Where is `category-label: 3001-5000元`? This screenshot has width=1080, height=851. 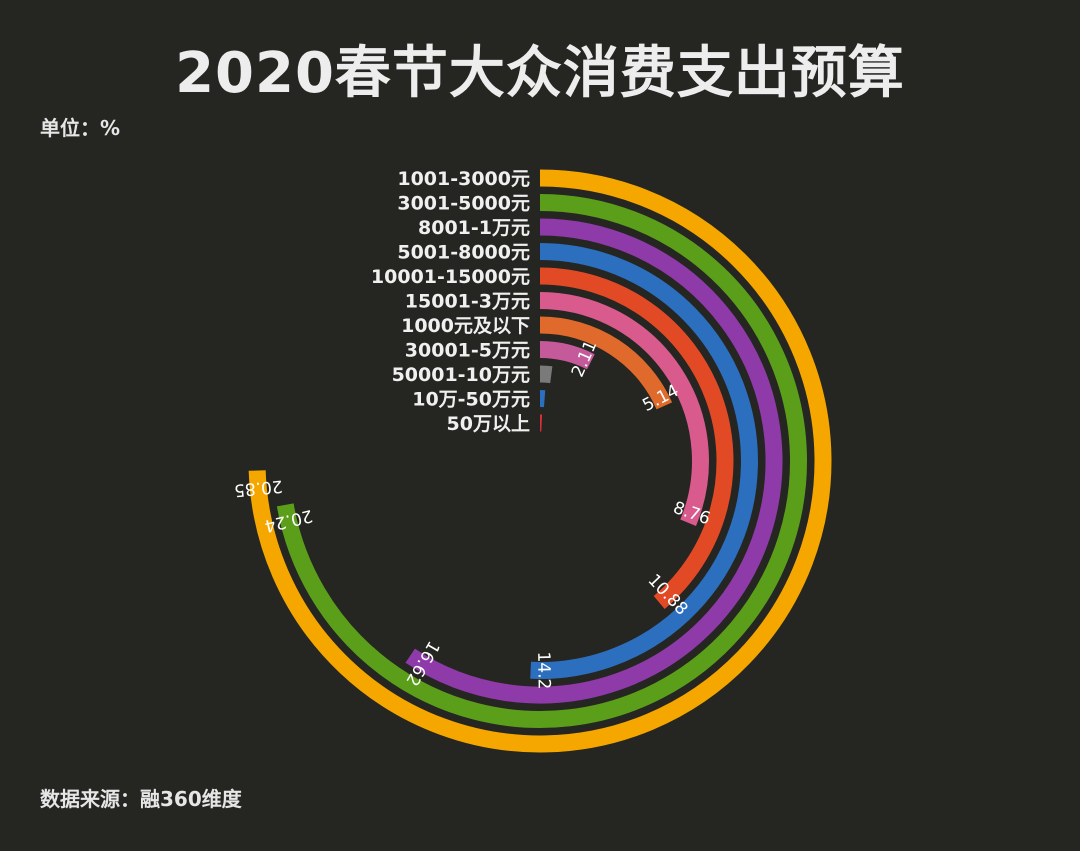 category-label: 3001-5000元 is located at coordinates (463, 204).